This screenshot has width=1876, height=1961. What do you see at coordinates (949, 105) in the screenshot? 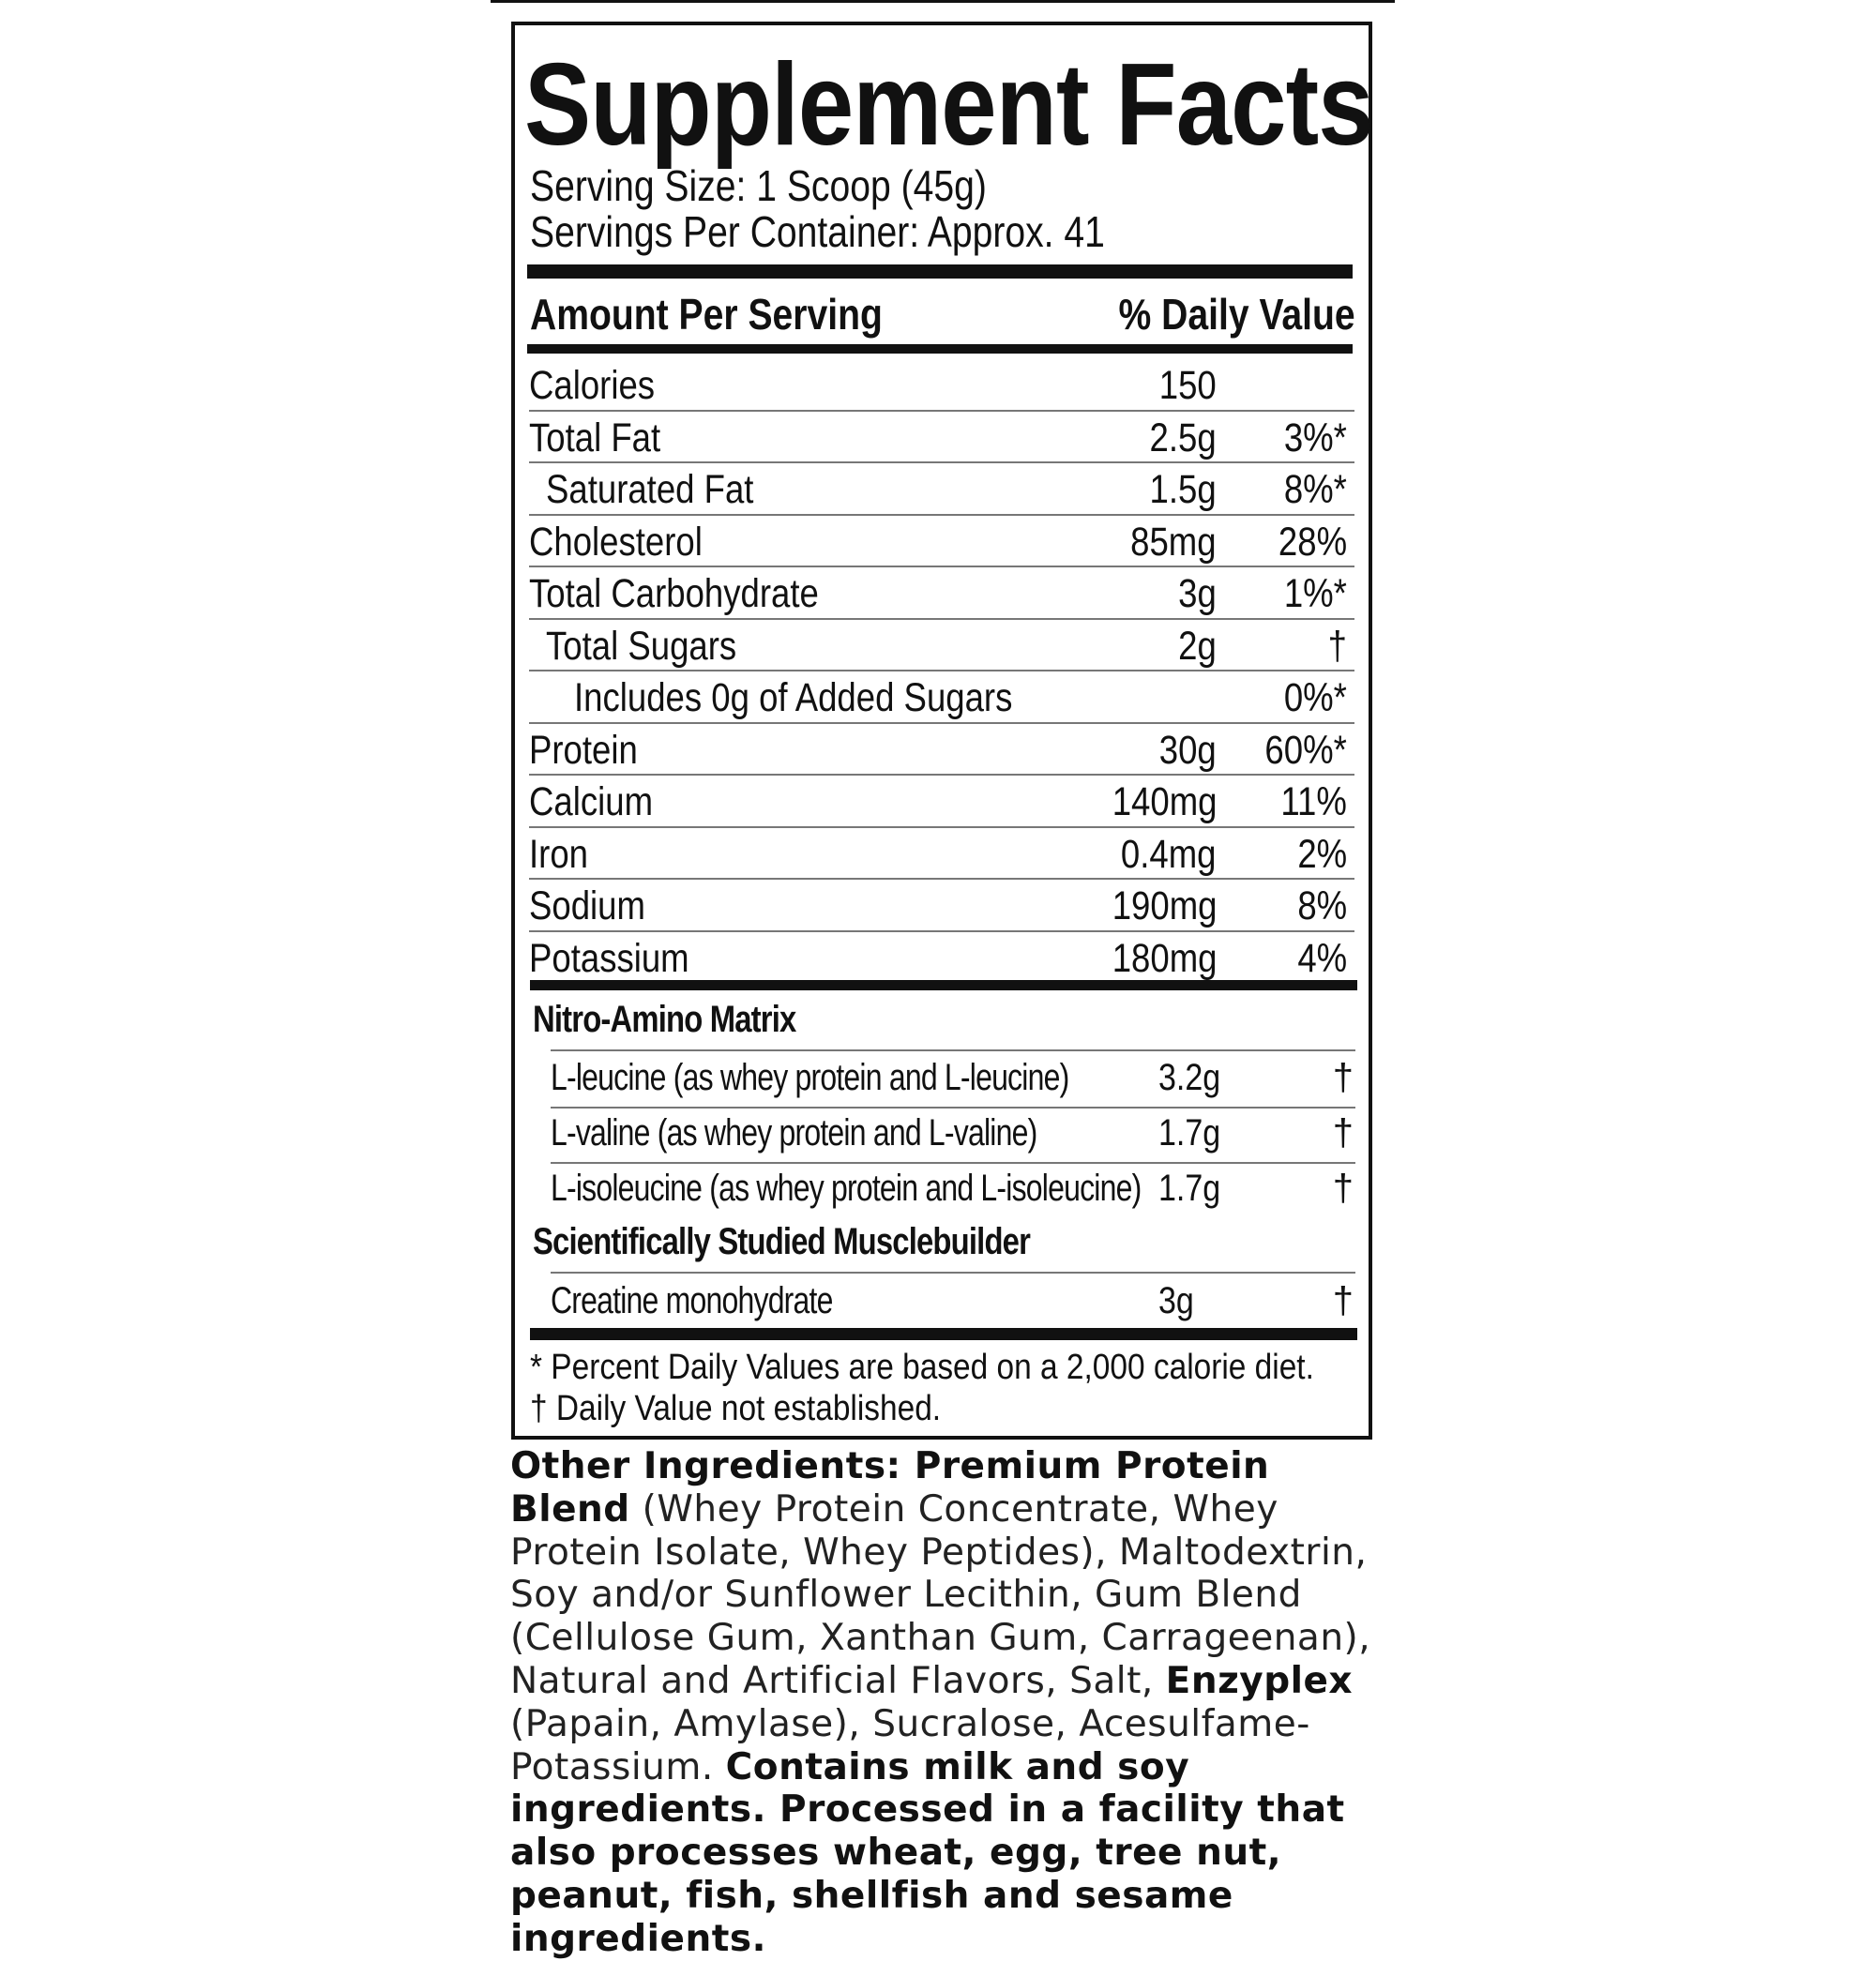
I see `panel-title: Supplement Facts` at bounding box center [949, 105].